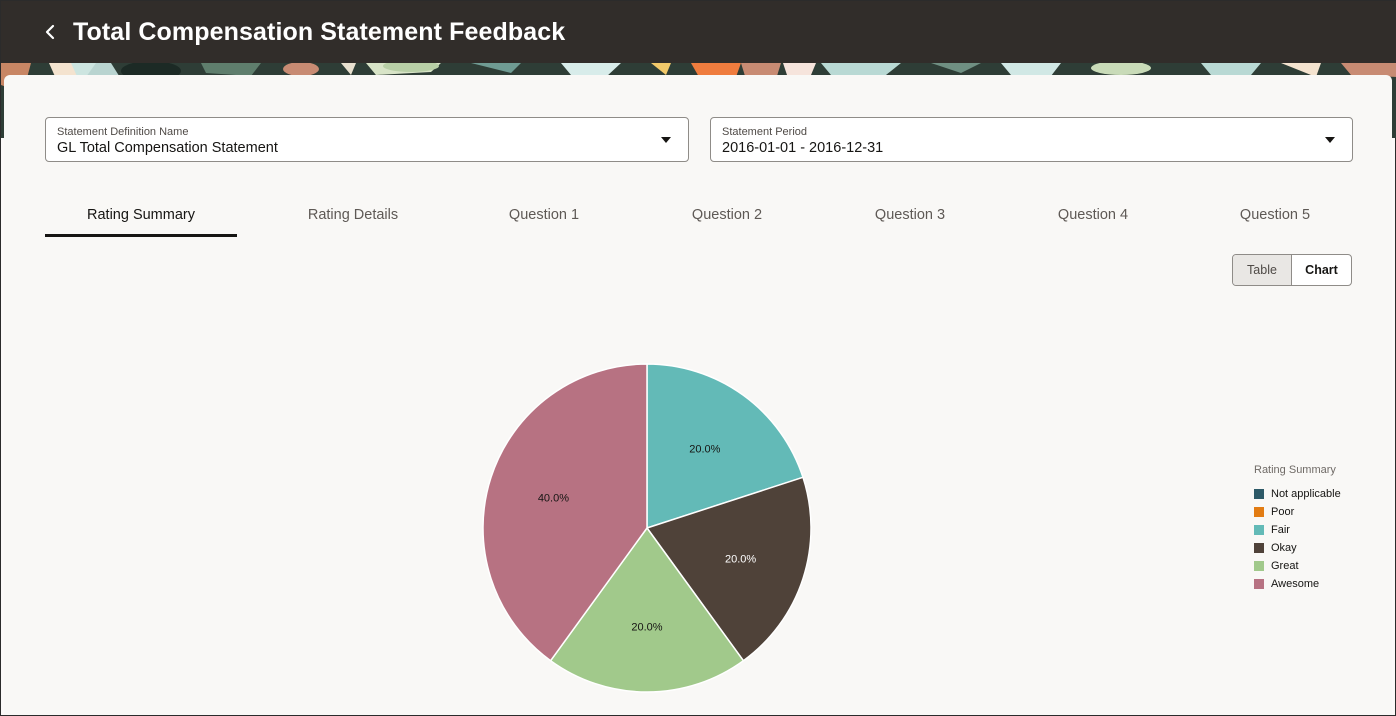  Describe the element at coordinates (141, 218) in the screenshot. I see `tab-rating-summary: Rating Summary` at that location.